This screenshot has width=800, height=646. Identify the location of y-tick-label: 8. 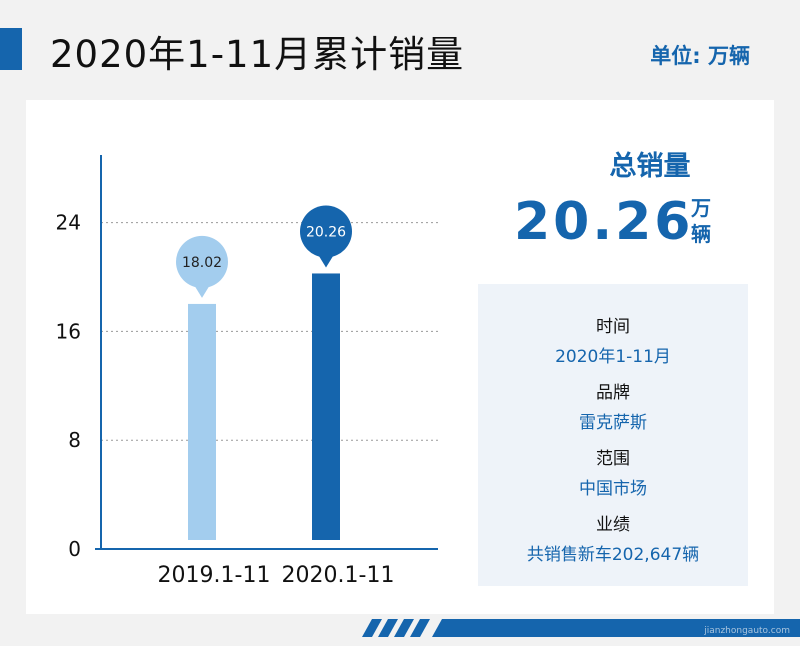
(74, 440).